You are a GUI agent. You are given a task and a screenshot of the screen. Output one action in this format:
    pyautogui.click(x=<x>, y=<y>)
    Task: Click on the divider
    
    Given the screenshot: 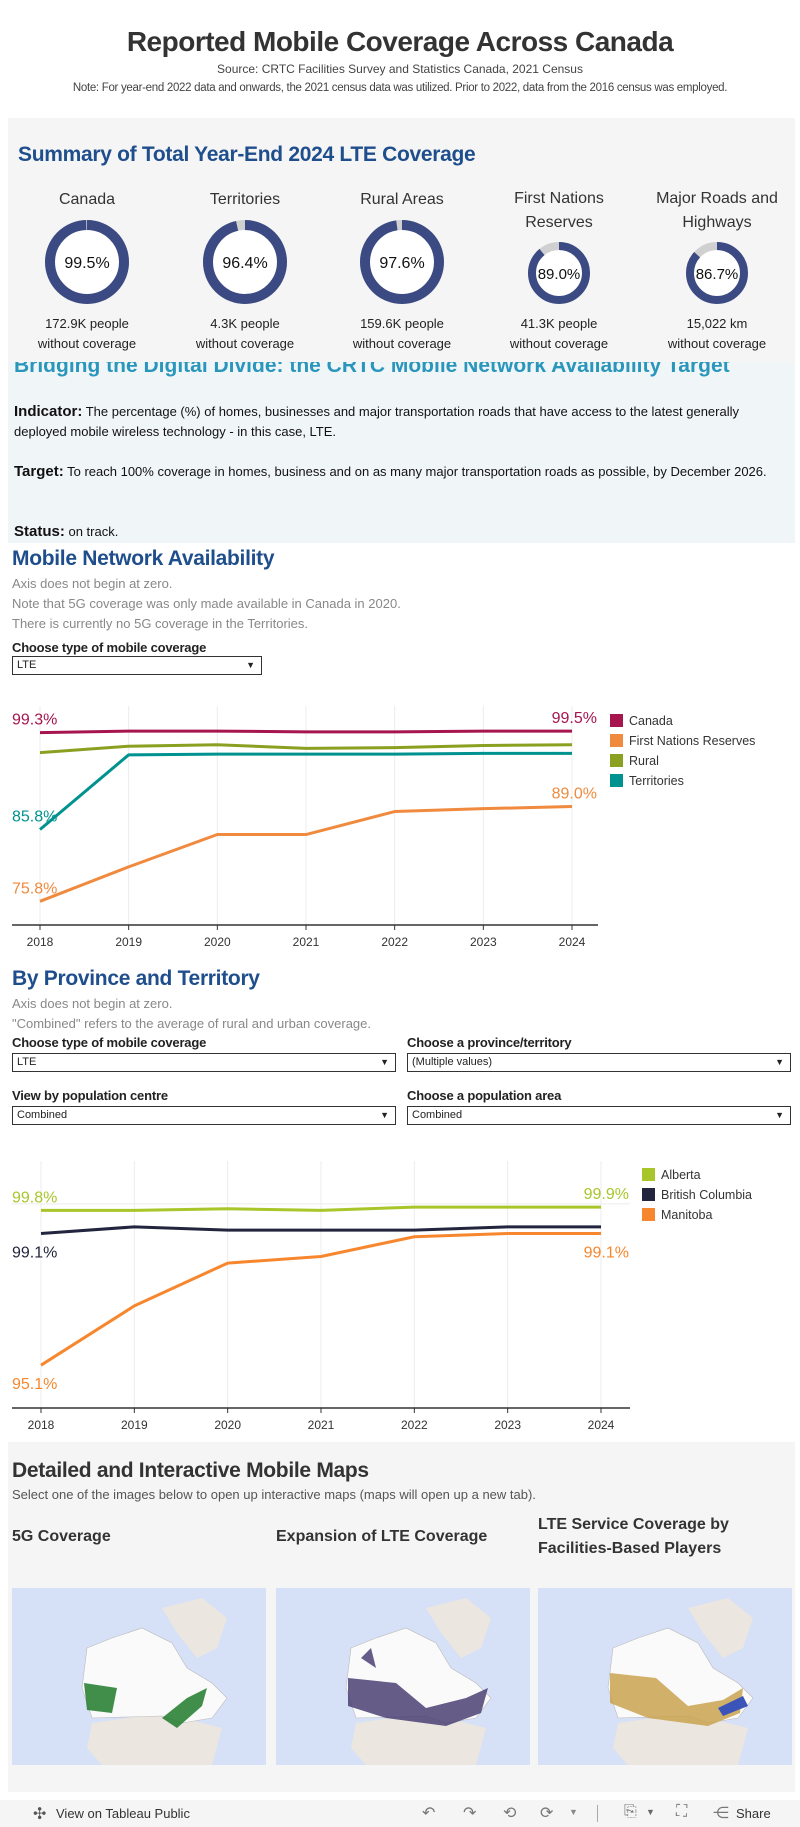 What is the action you would take?
    pyautogui.click(x=597, y=1813)
    